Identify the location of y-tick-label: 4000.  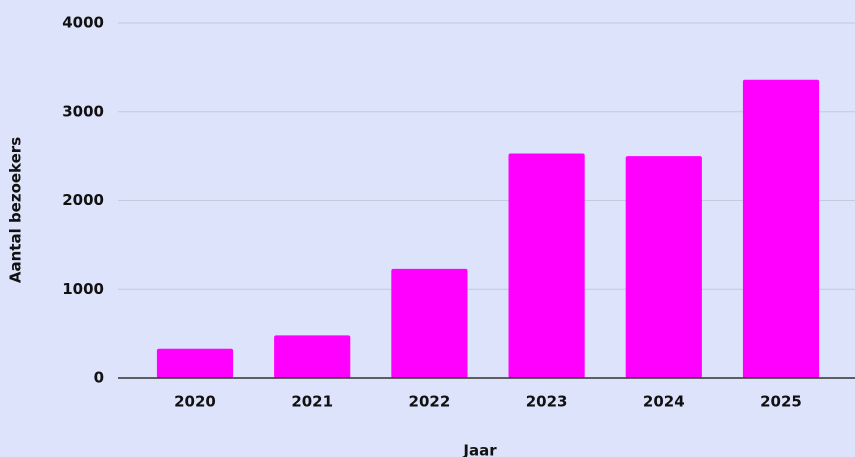
(83, 23).